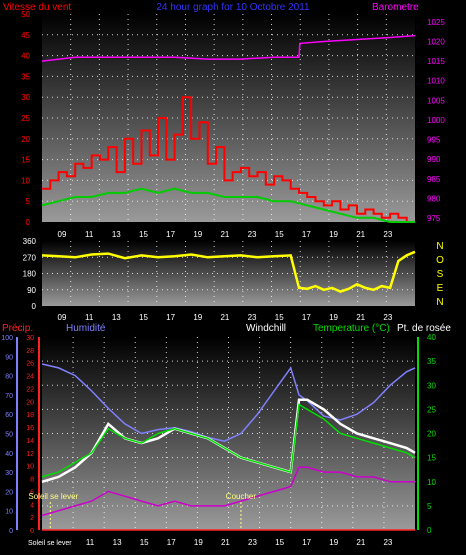  I want to click on humidity-tick-label: 24, so click(30, 377).